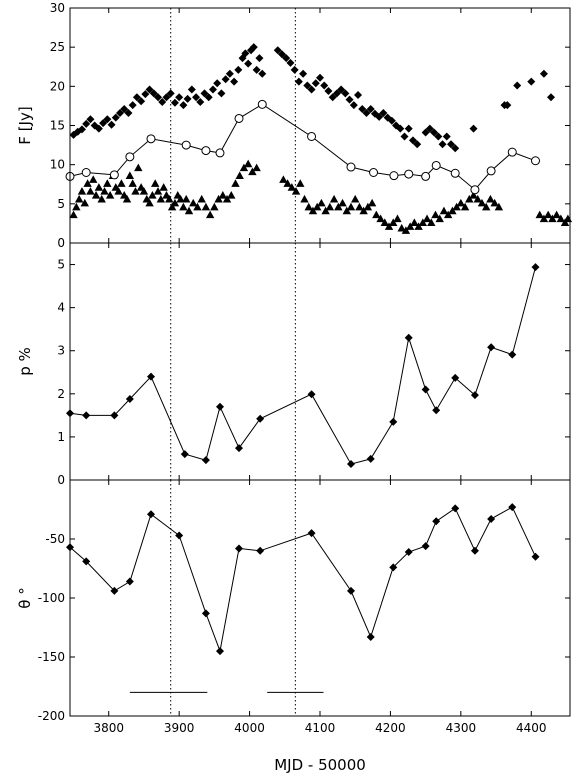  Describe the element at coordinates (61, 351) in the screenshot. I see `y-tick-label-polarization: 3` at that location.